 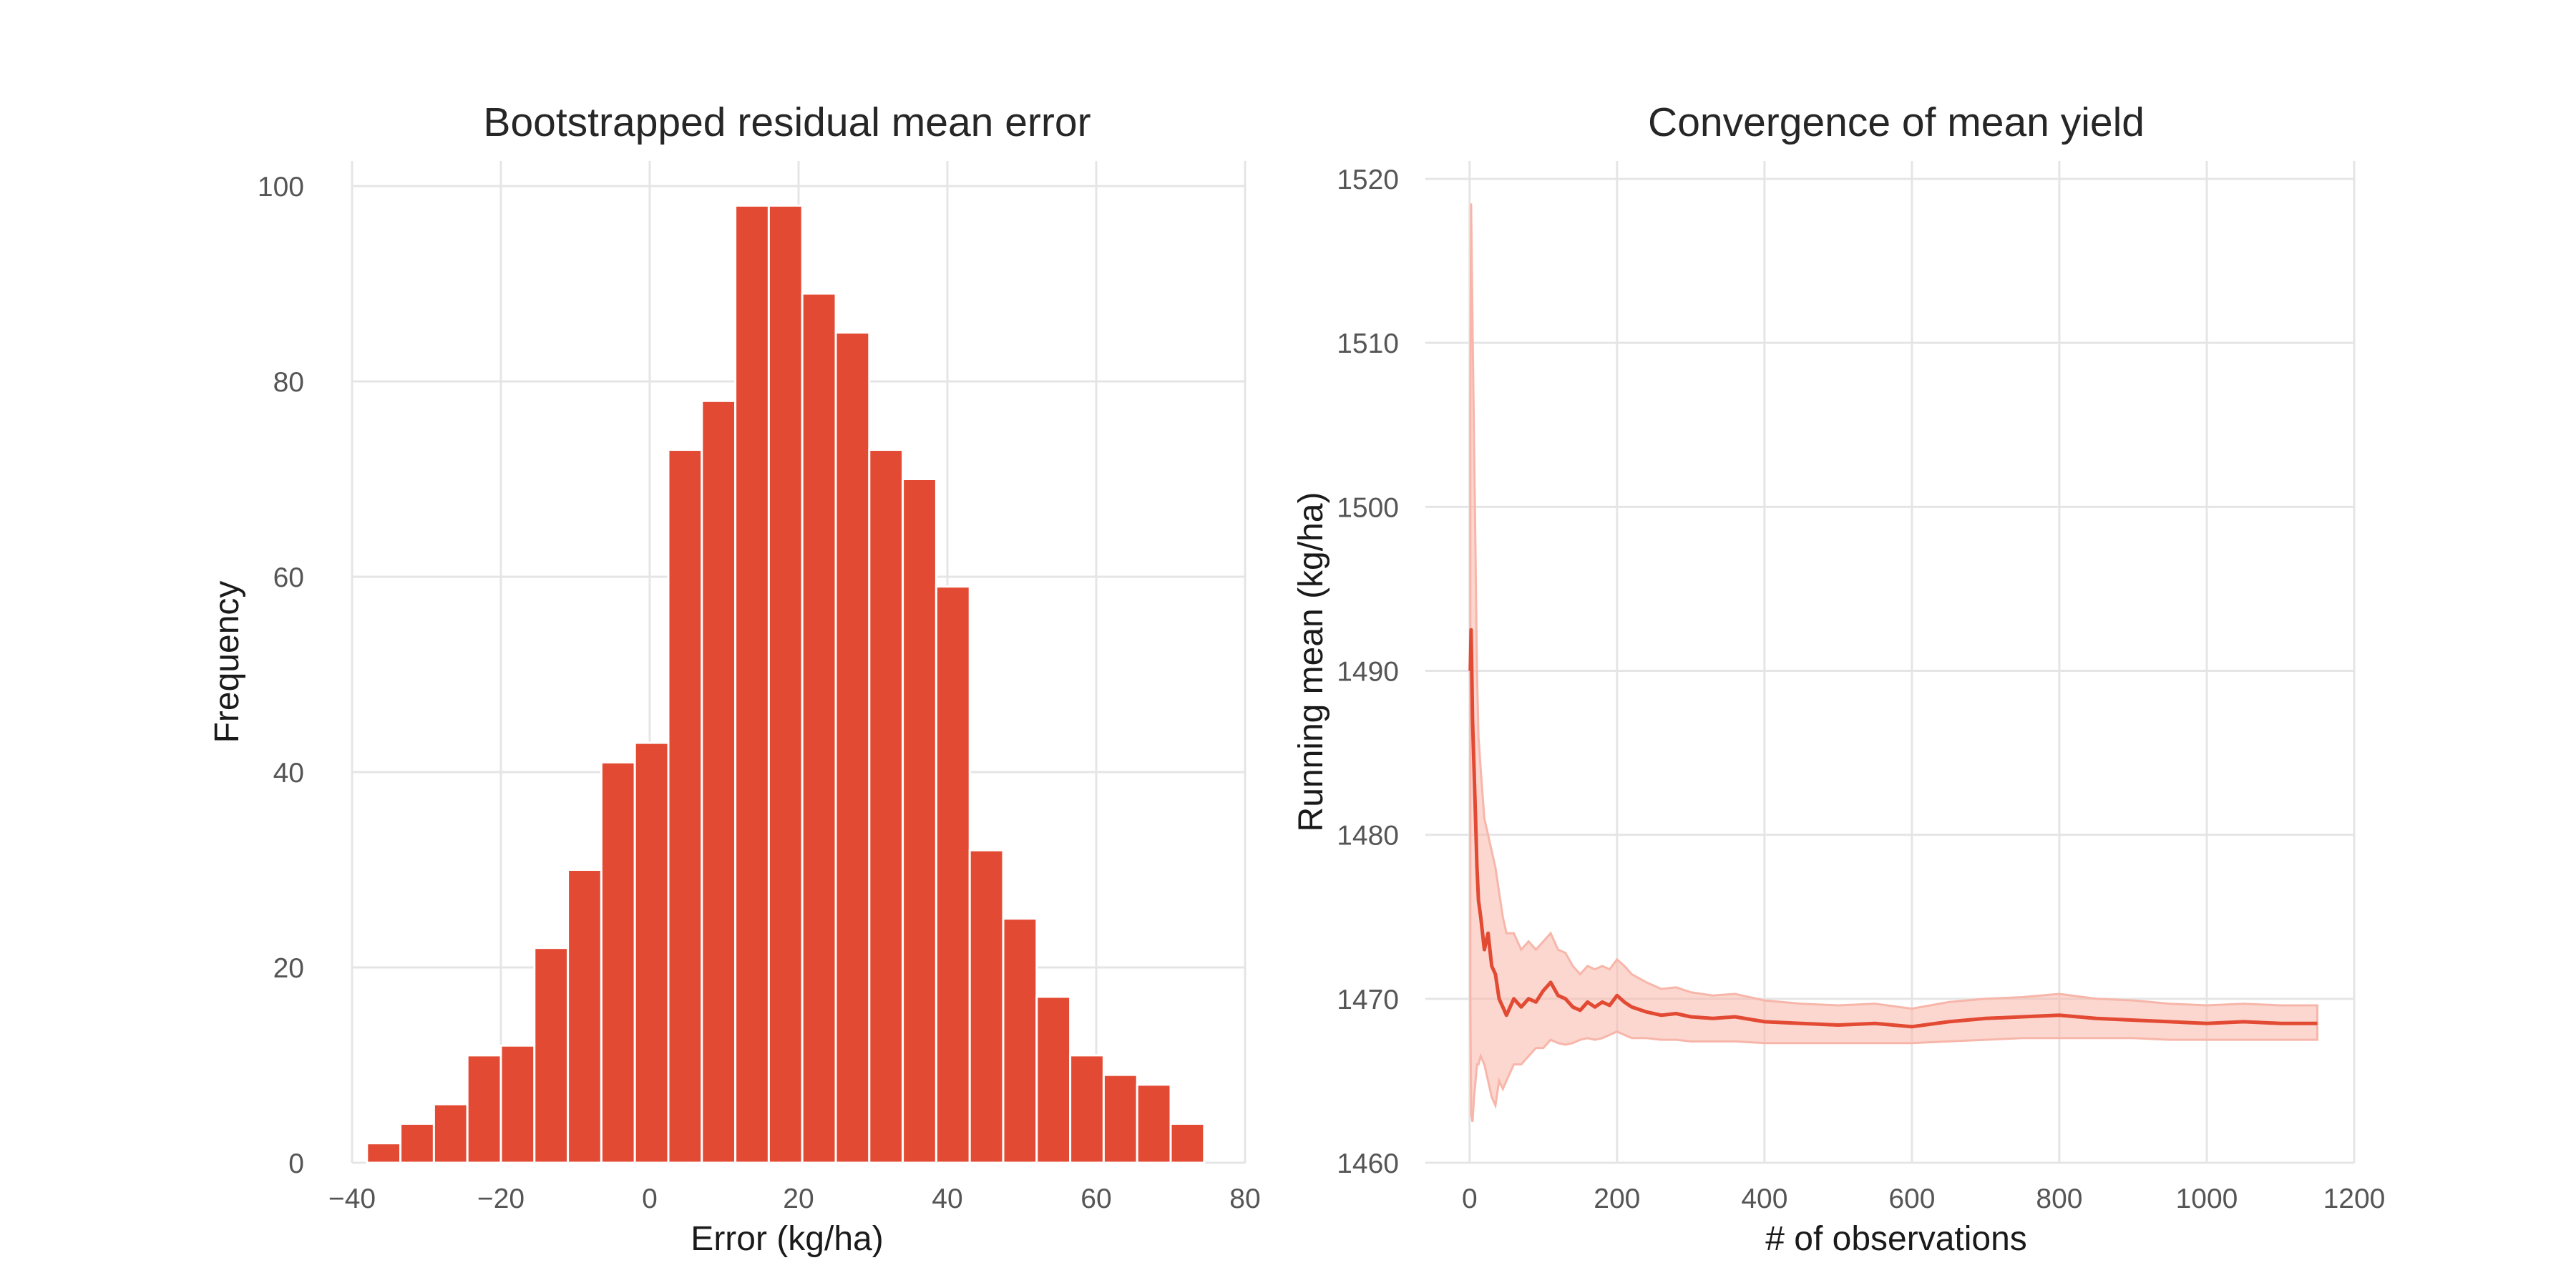 I want to click on histogram-x-tick-label: 40, so click(x=947, y=1199).